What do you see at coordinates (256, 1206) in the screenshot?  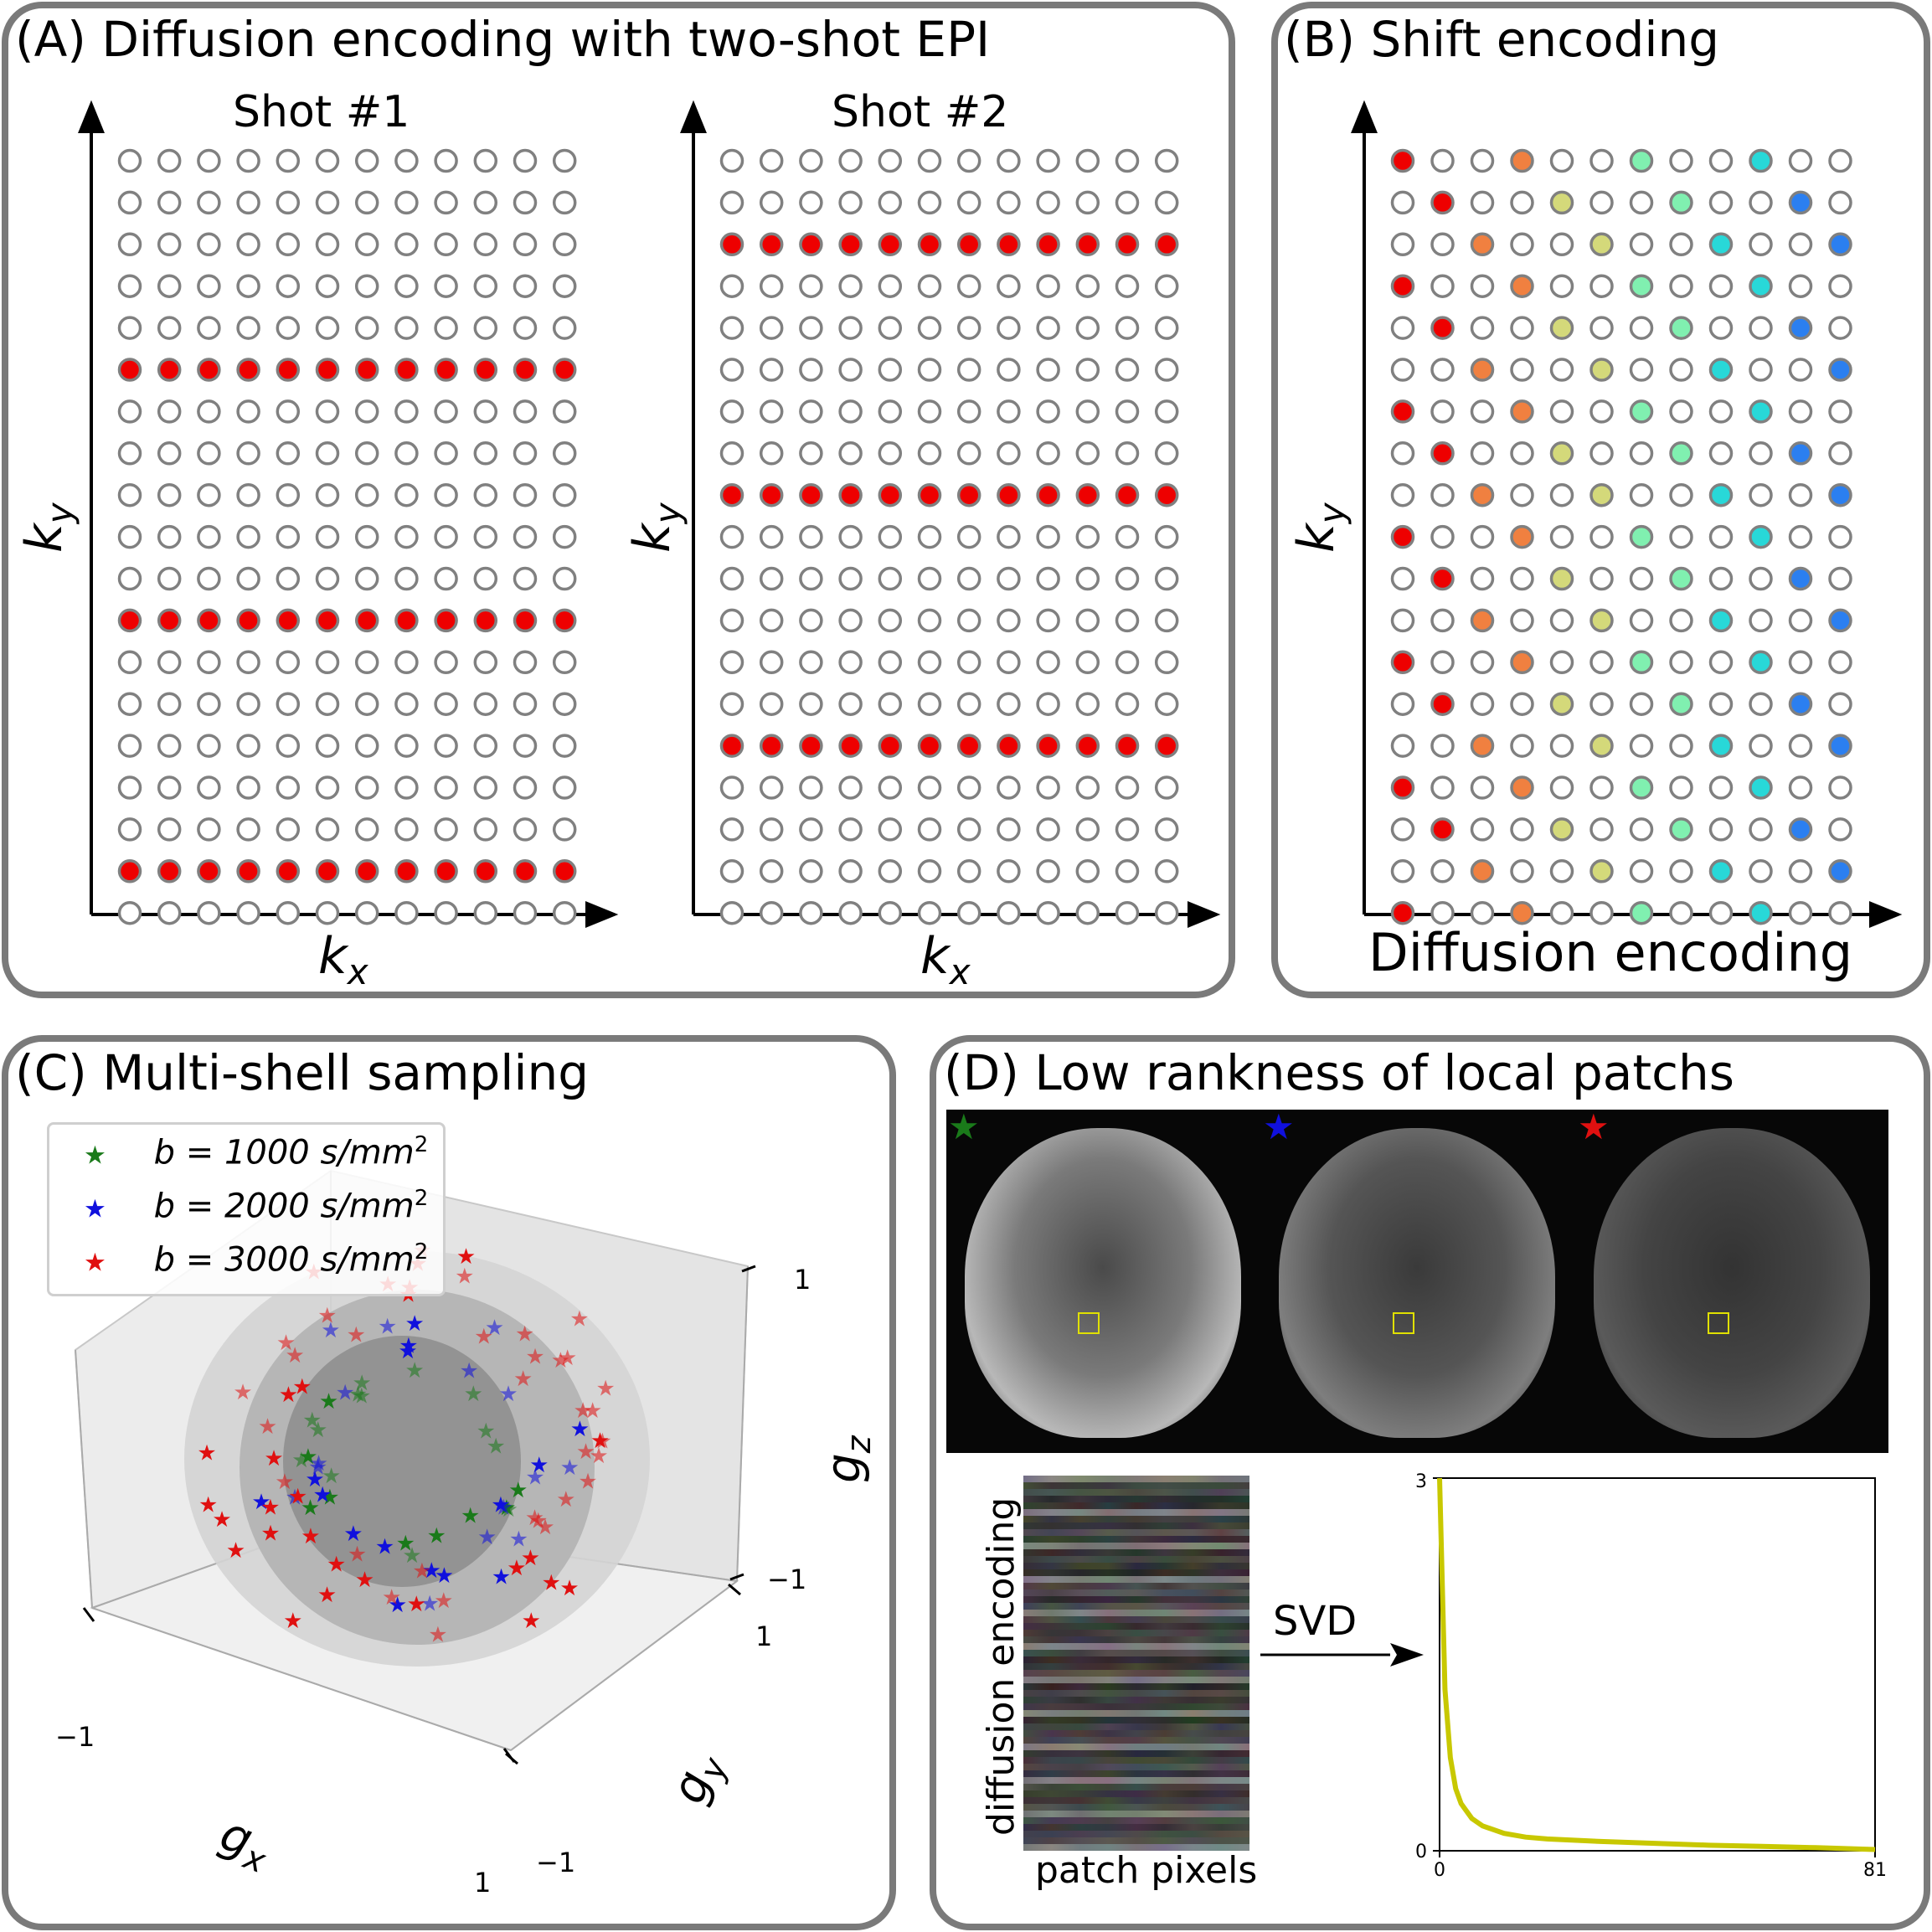 I see `legend-entry-2000: ★ b = 2000 s/mm2` at bounding box center [256, 1206].